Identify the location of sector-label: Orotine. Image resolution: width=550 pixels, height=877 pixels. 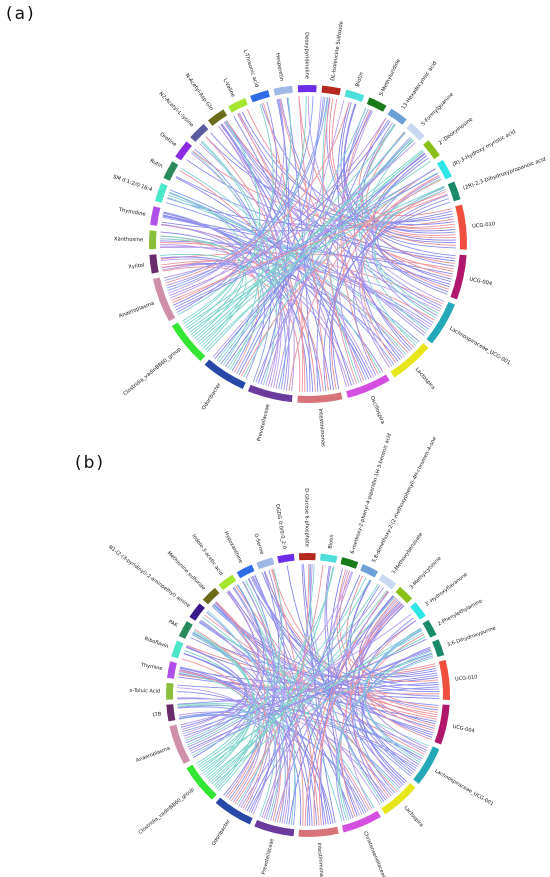
(167, 140).